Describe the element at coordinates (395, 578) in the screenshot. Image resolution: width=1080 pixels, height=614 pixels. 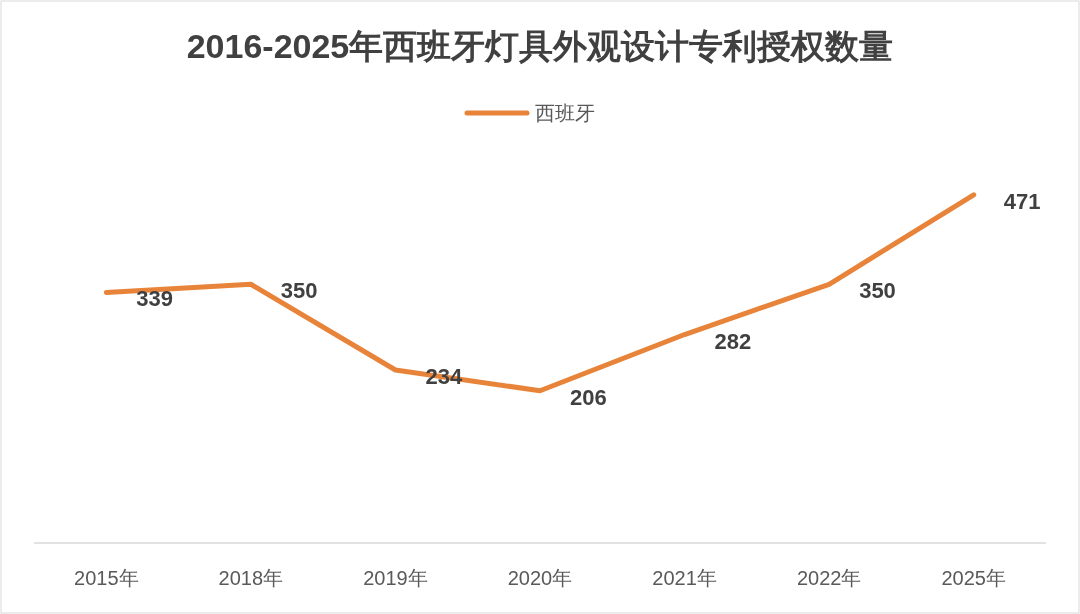
I see `x-tick-label: 2019年` at that location.